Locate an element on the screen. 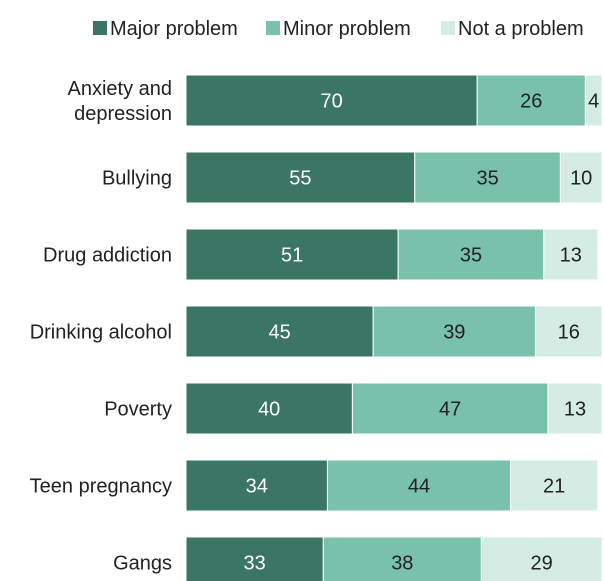  data-label: 40 is located at coordinates (269, 410).